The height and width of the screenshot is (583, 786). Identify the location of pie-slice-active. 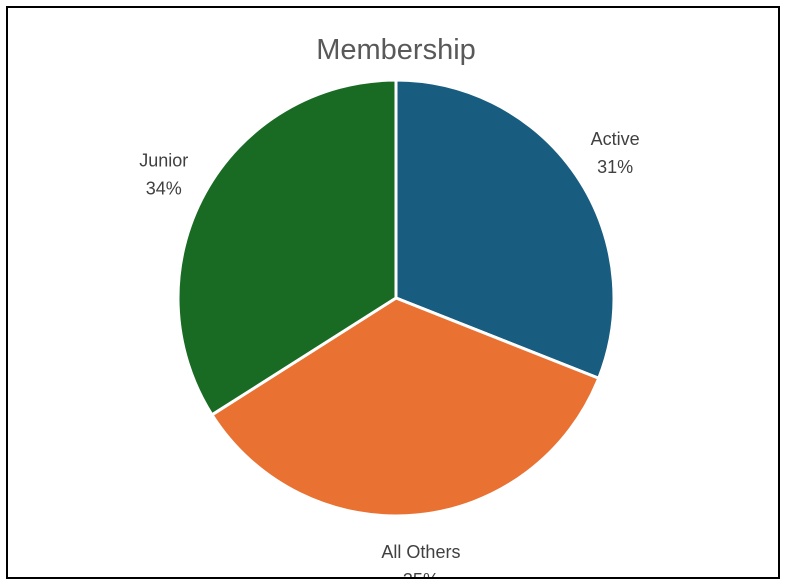
(505, 229).